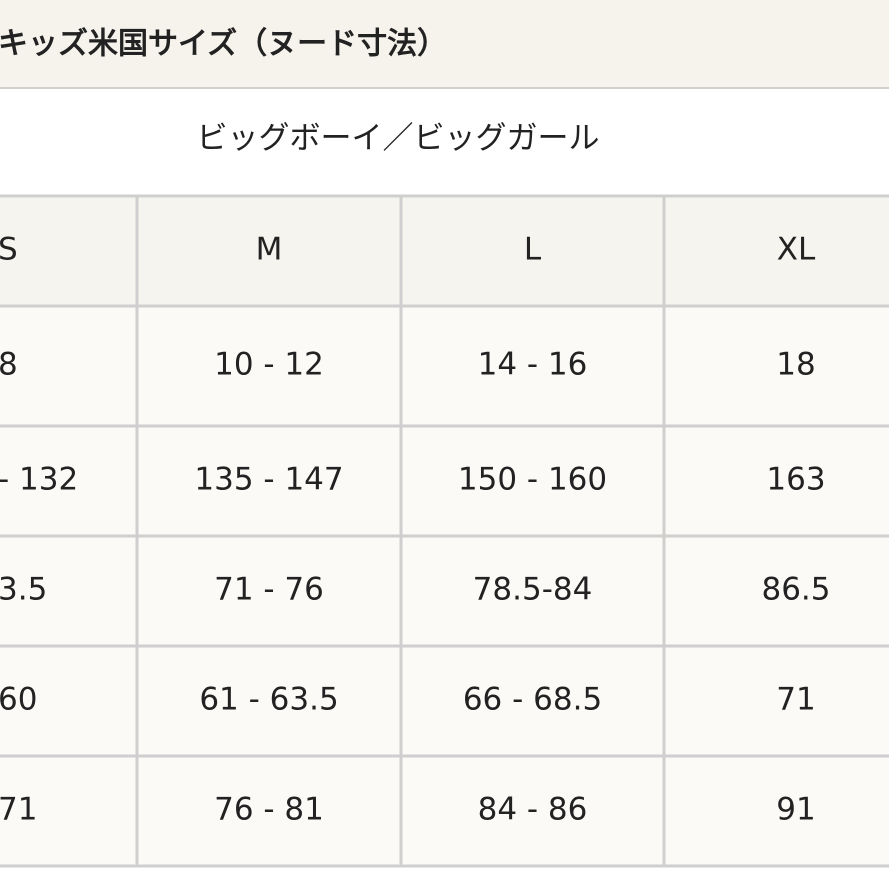 The height and width of the screenshot is (889, 889). I want to click on cell-text: 61 - 63.5, so click(268, 700).